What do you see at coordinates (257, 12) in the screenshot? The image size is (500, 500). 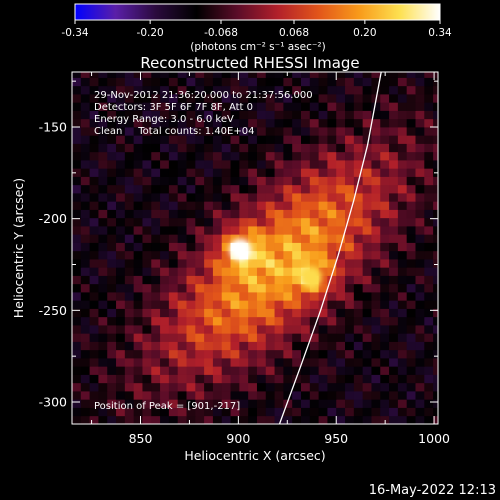 I see `colorbar` at bounding box center [257, 12].